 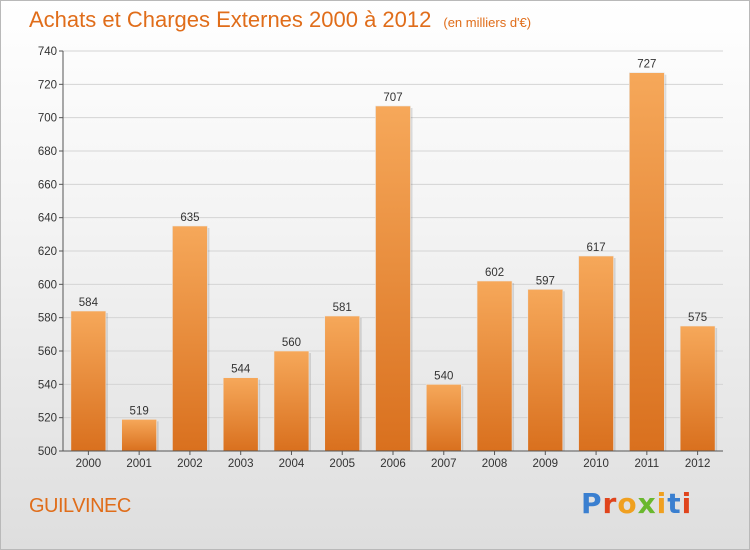 I want to click on y-tick-label: 680, so click(x=47, y=152).